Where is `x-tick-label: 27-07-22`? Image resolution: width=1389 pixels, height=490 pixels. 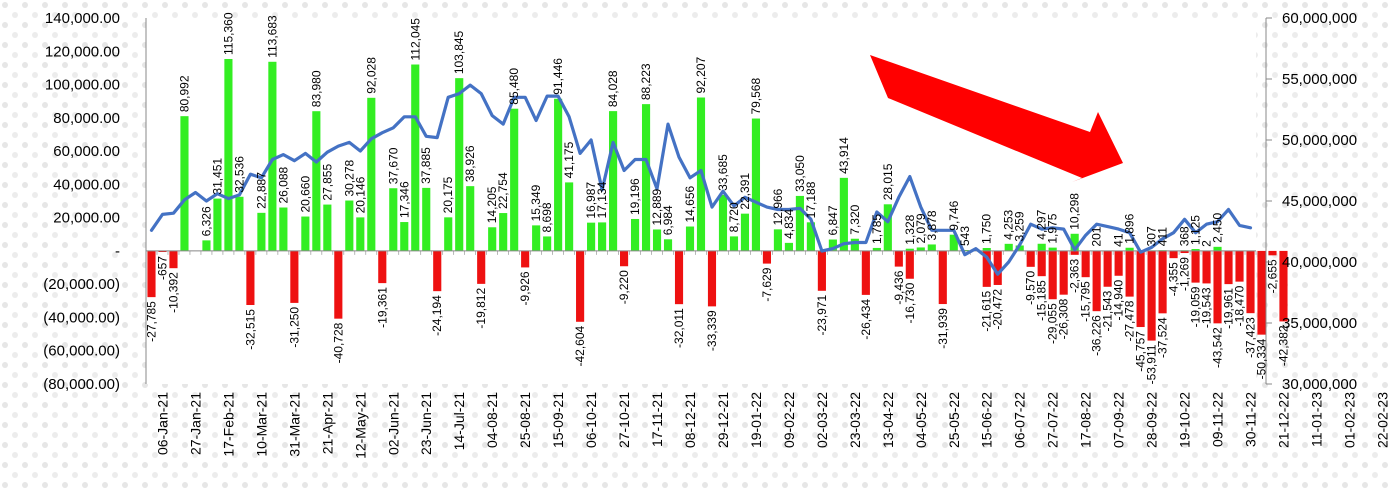 x-tick-label: 27-07-22 is located at coordinates (1053, 420).